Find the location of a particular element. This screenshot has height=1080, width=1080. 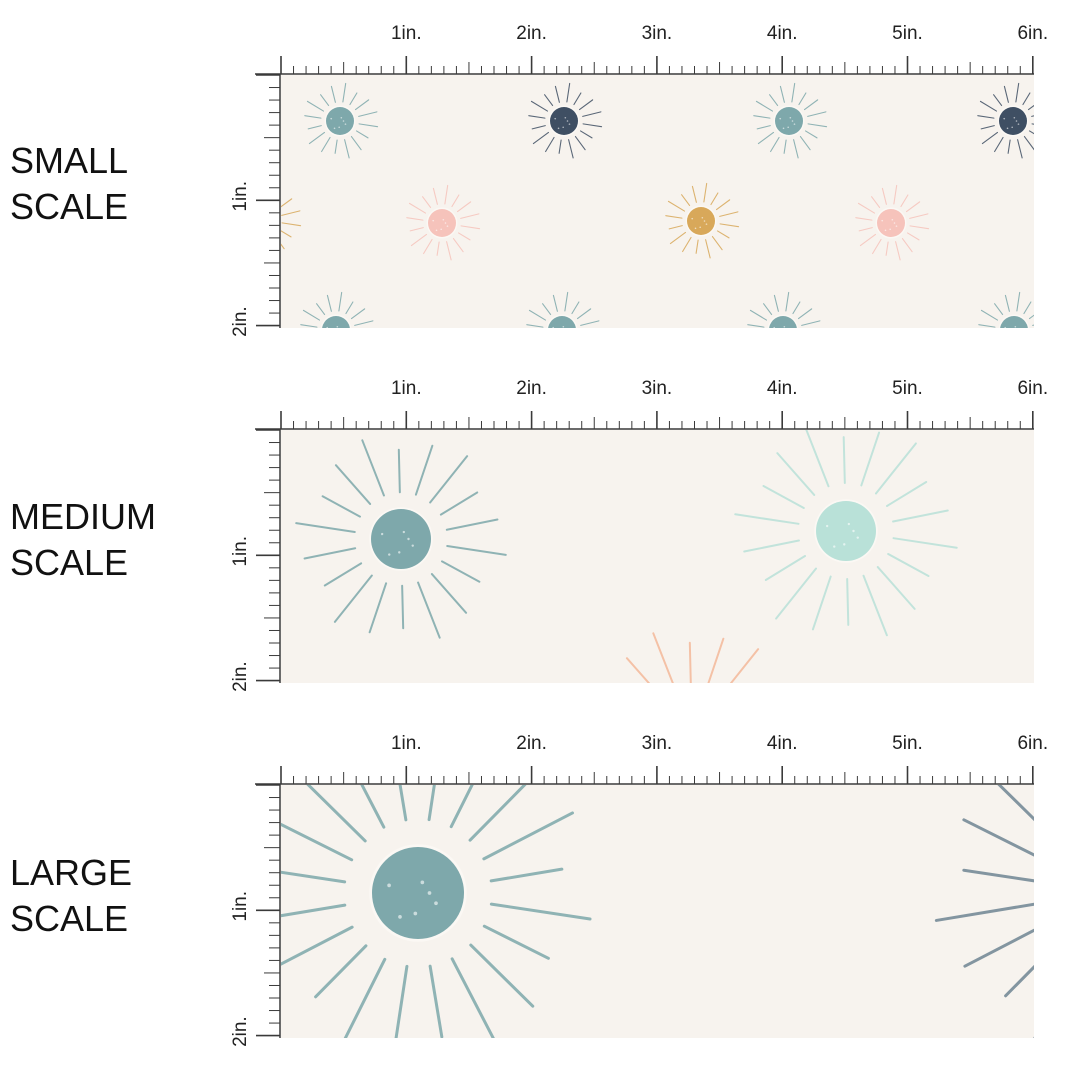

scale-label-line1: LARGE is located at coordinates (71, 872).